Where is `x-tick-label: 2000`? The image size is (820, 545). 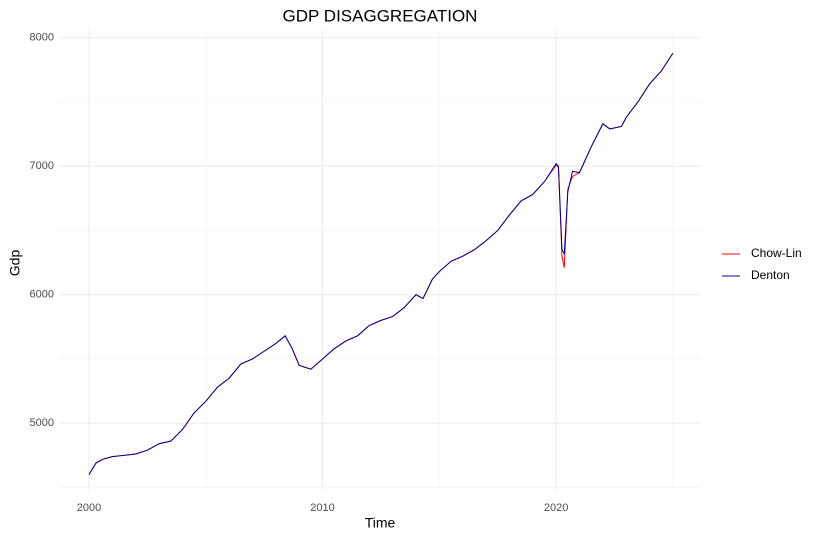
x-tick-label: 2000 is located at coordinates (89, 508).